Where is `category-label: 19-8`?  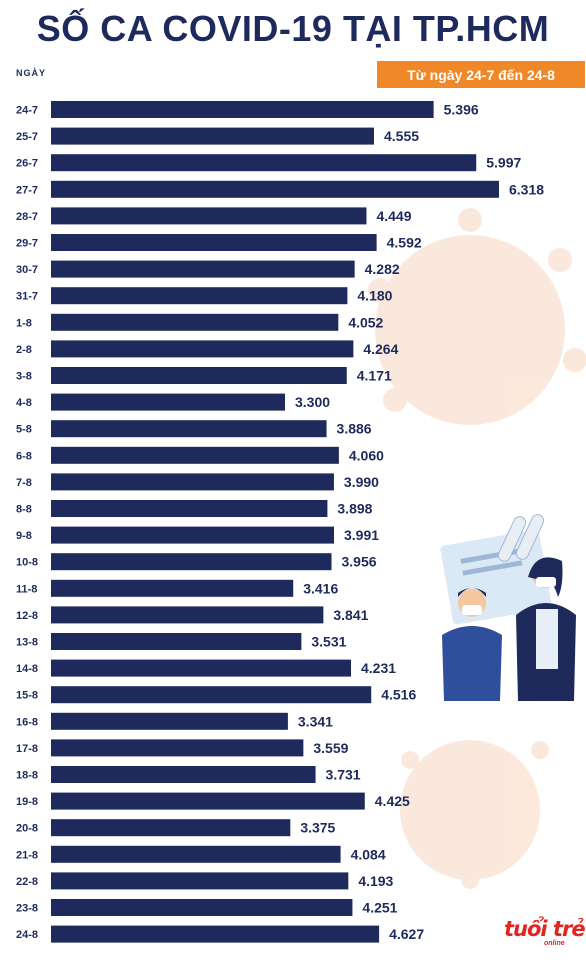
category-label: 19-8 is located at coordinates (27, 802).